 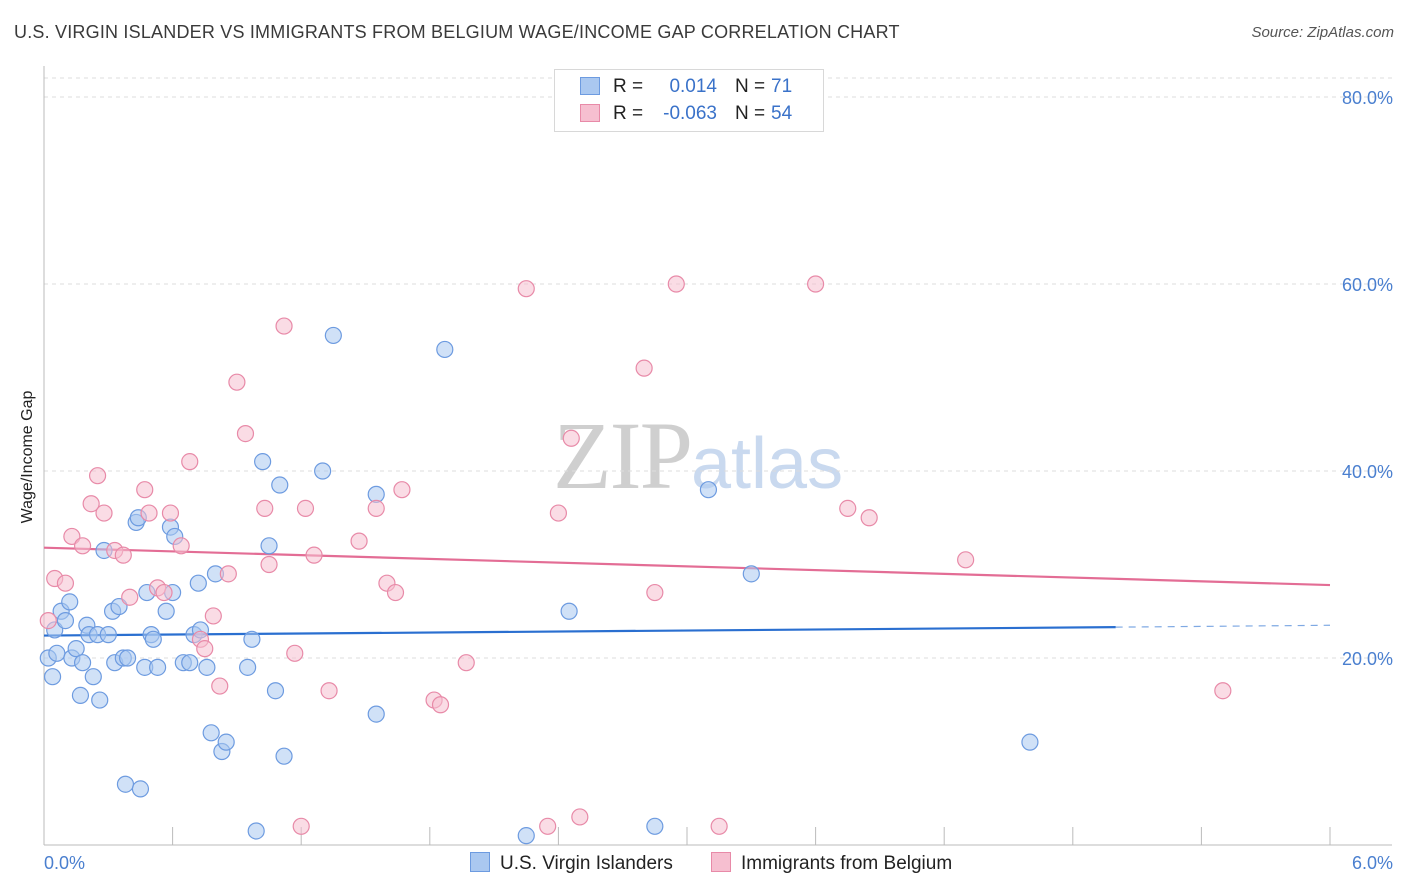 What do you see at coordinates (590, 113) in the screenshot?
I see `stats-swatch-pink` at bounding box center [590, 113].